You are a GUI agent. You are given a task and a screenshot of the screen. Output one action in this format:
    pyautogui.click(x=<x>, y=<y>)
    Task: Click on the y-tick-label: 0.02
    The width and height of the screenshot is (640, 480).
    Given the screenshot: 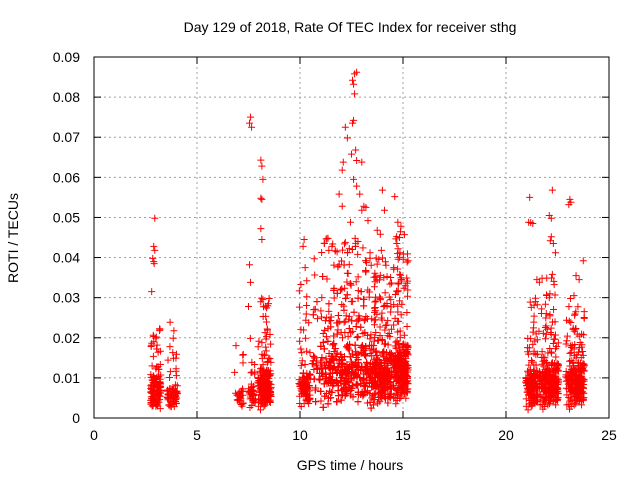 What is the action you would take?
    pyautogui.click(x=66, y=338)
    